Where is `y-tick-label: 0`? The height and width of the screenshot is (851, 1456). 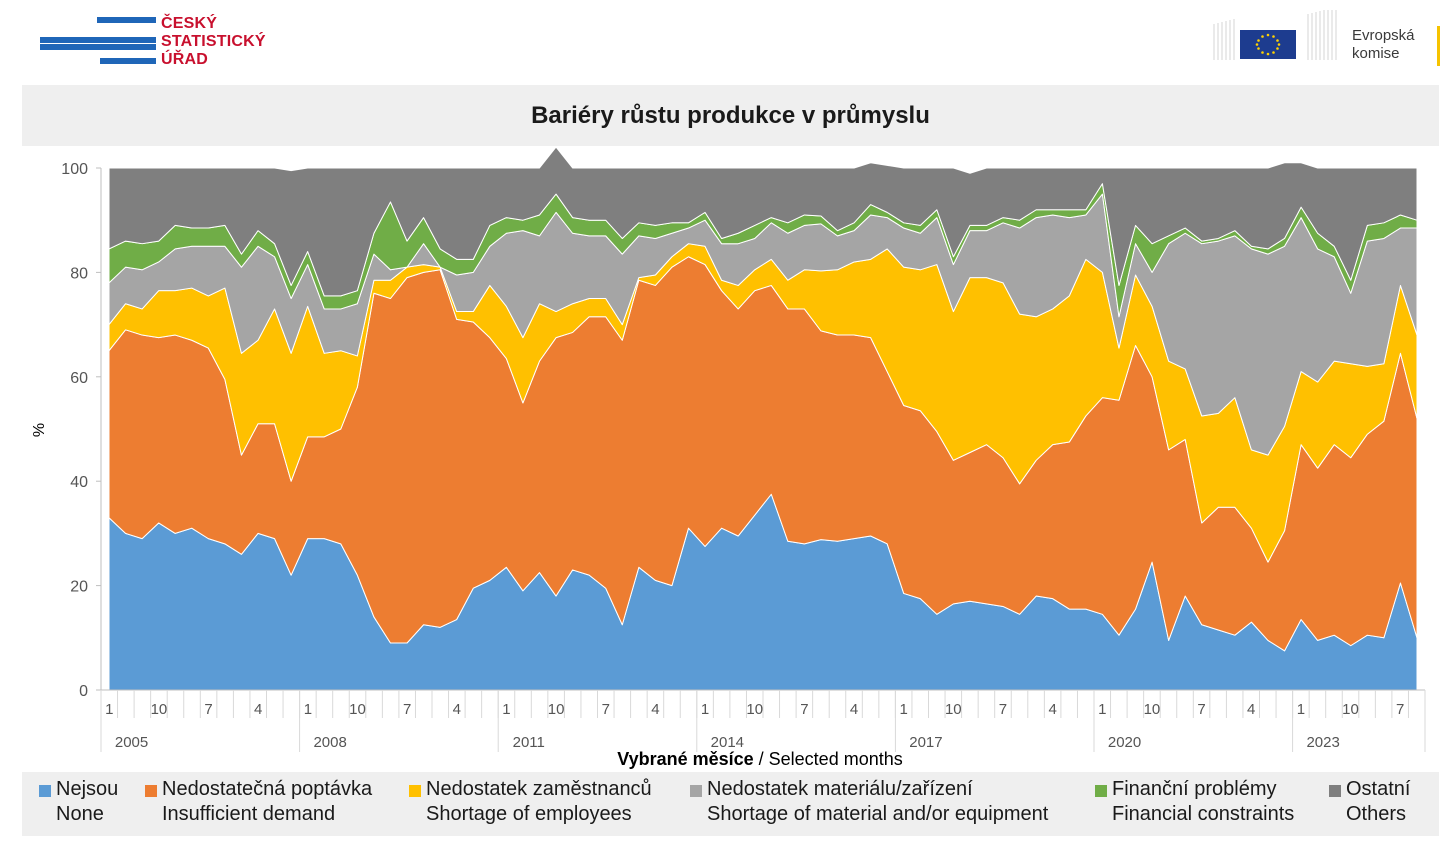 y-tick-label: 0 is located at coordinates (83, 691).